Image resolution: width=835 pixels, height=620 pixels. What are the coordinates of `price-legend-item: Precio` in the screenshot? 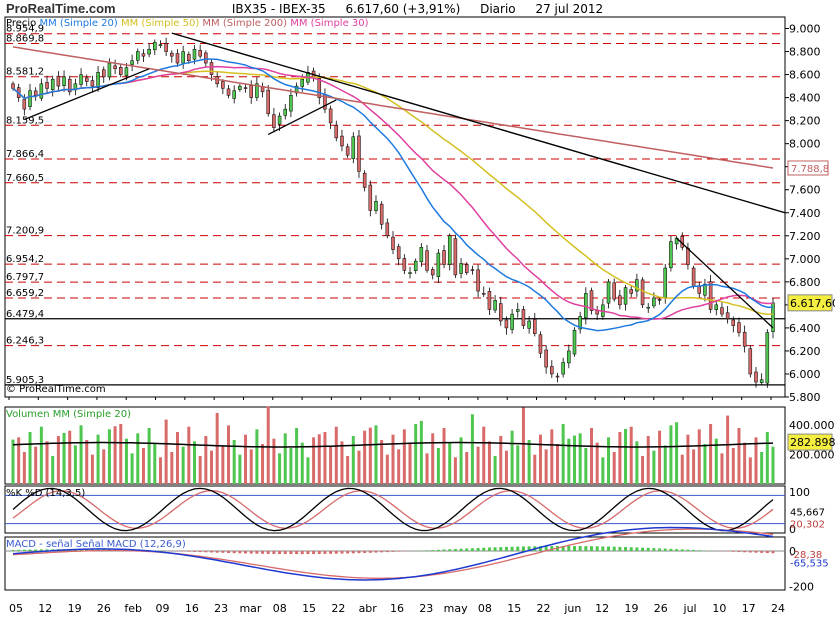 It's located at (22, 23).